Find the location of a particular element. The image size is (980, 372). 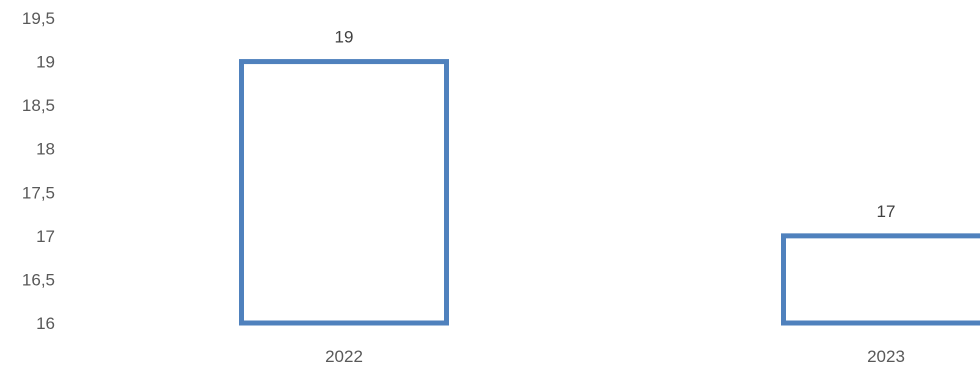

y-tick-label: 19 is located at coordinates (45, 62).